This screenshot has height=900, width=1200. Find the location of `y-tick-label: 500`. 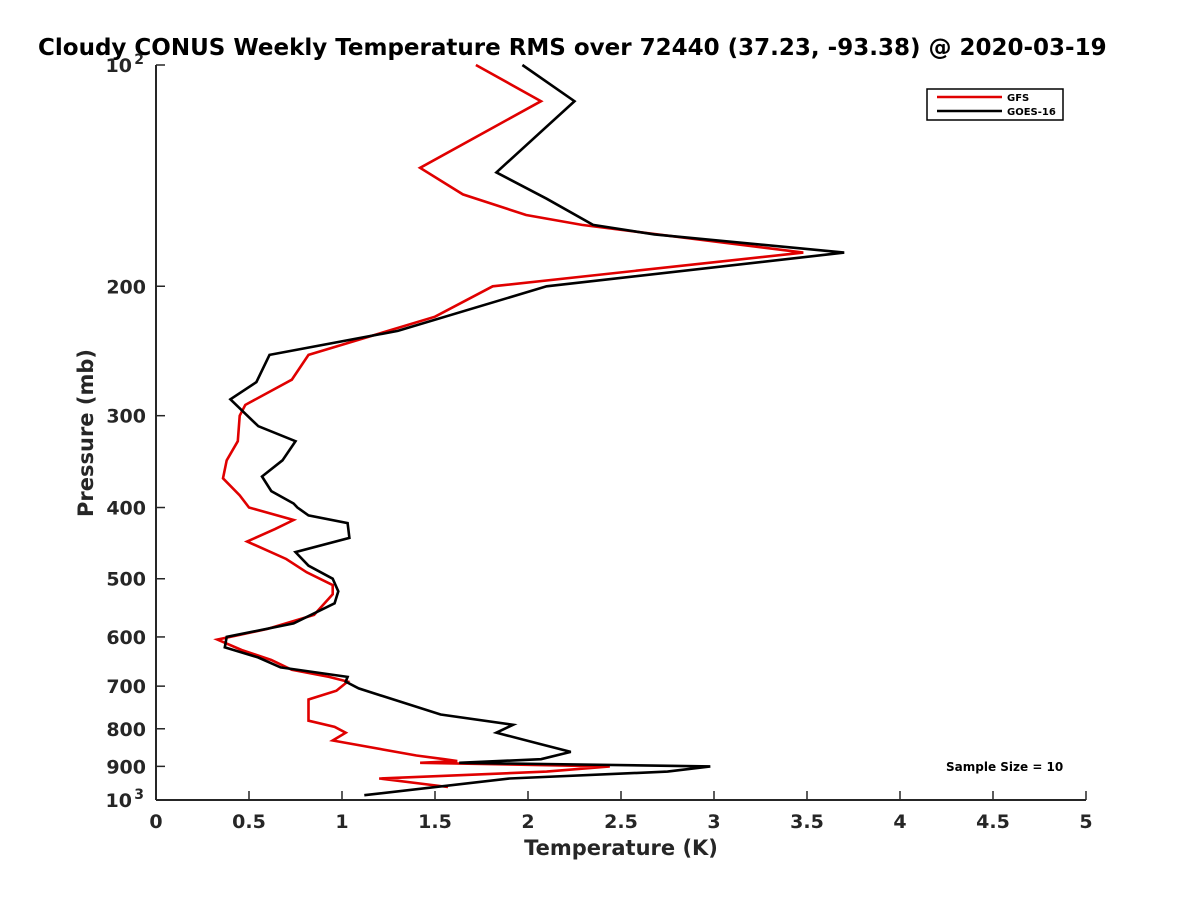

y-tick-label: 500 is located at coordinates (126, 580).